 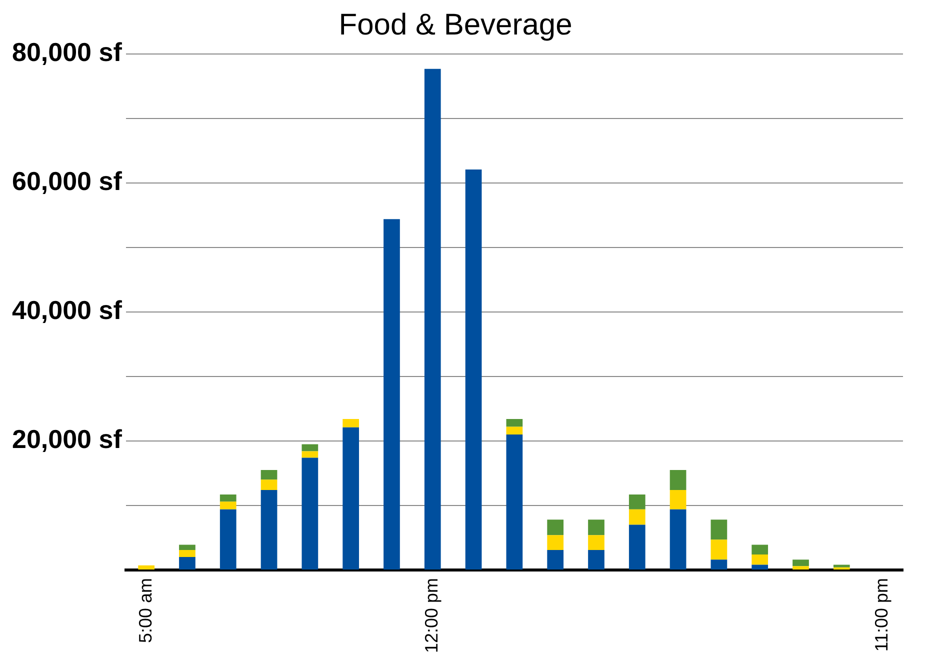 I want to click on chart-title: Food & Beverage, so click(x=455, y=25).